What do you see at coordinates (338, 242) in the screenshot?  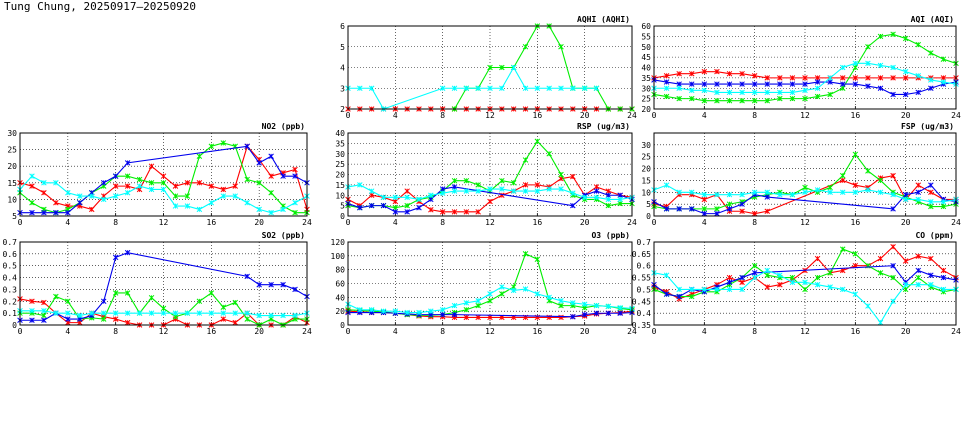 I see `y-tick-label: 120` at bounding box center [338, 242].